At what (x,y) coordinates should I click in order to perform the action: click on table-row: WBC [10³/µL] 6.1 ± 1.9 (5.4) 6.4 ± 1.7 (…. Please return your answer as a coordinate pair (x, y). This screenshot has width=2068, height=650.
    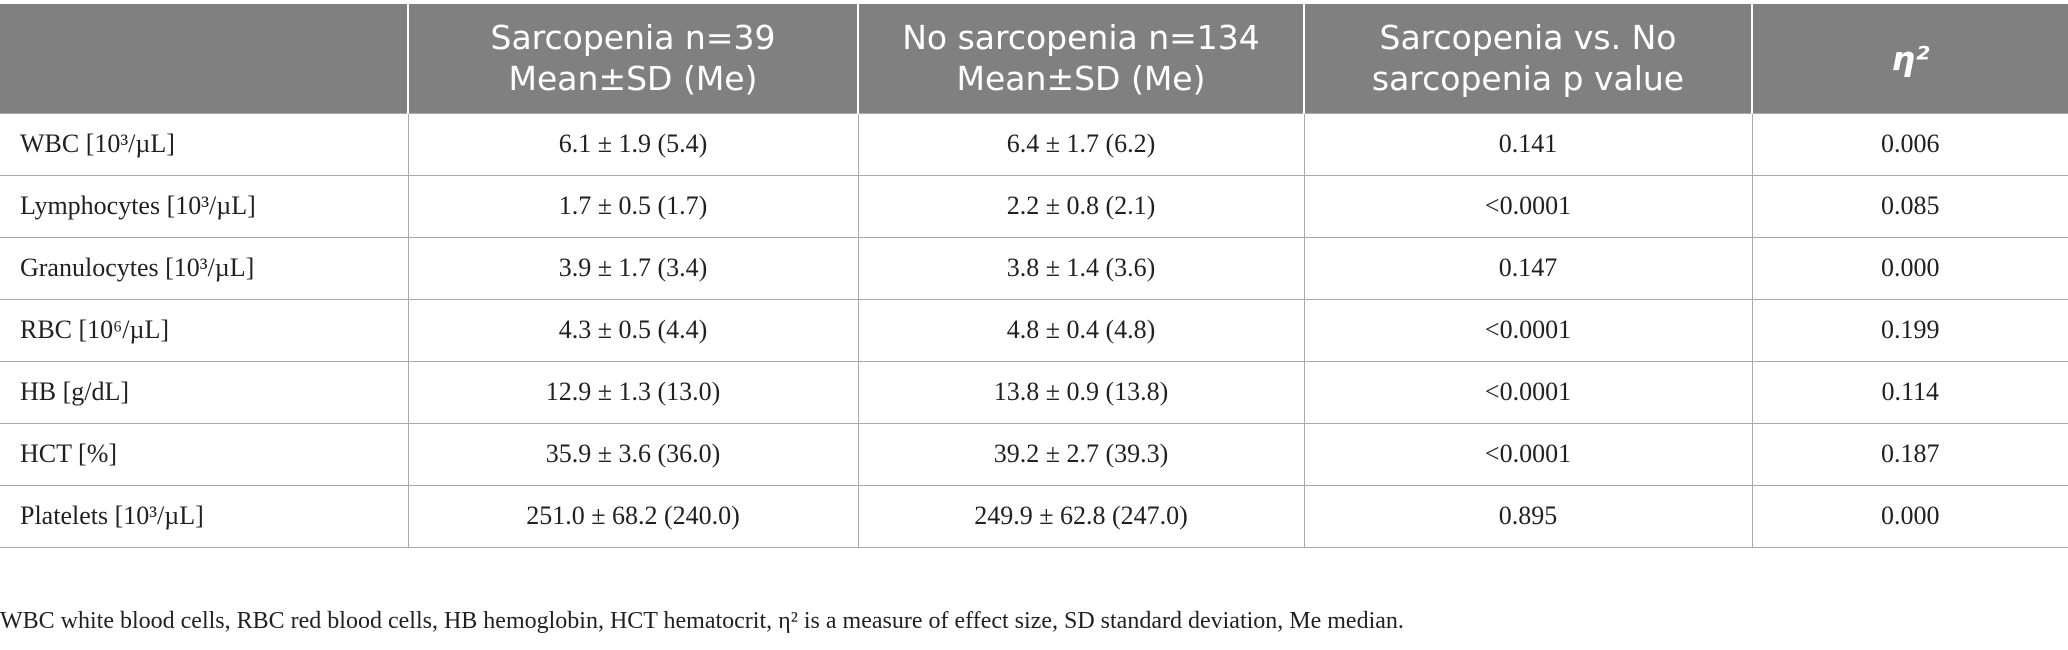
    Looking at the image, I should click on (1034, 144).